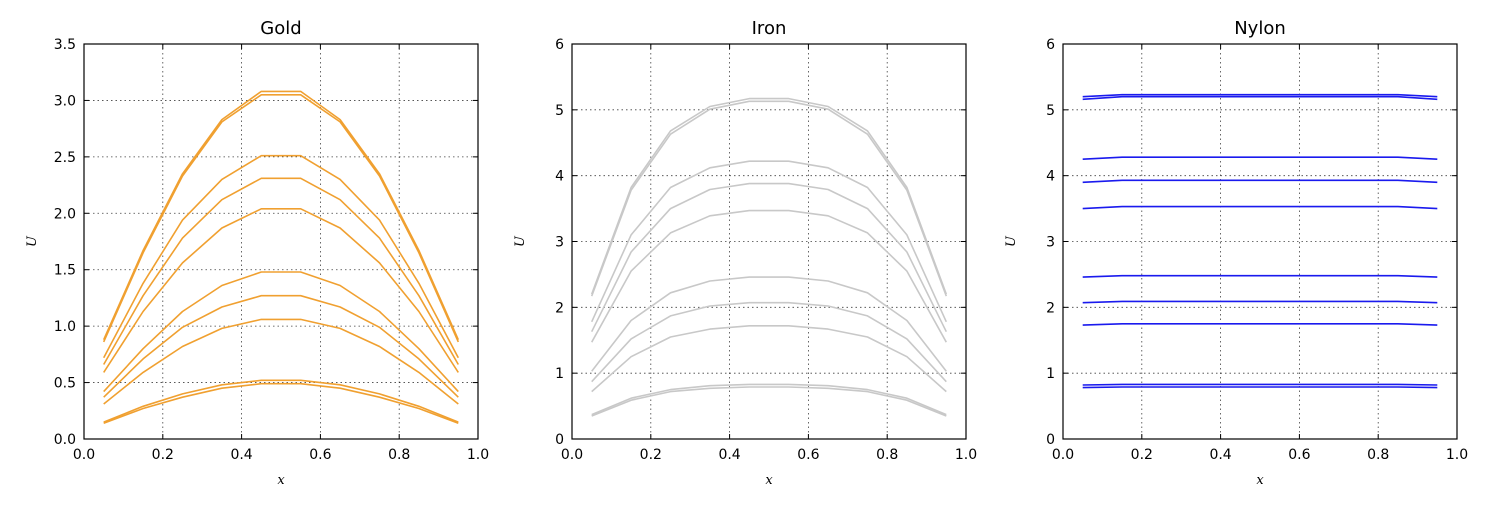 The image size is (1502, 506). What do you see at coordinates (769, 28) in the screenshot?
I see `chart-title: Iron` at bounding box center [769, 28].